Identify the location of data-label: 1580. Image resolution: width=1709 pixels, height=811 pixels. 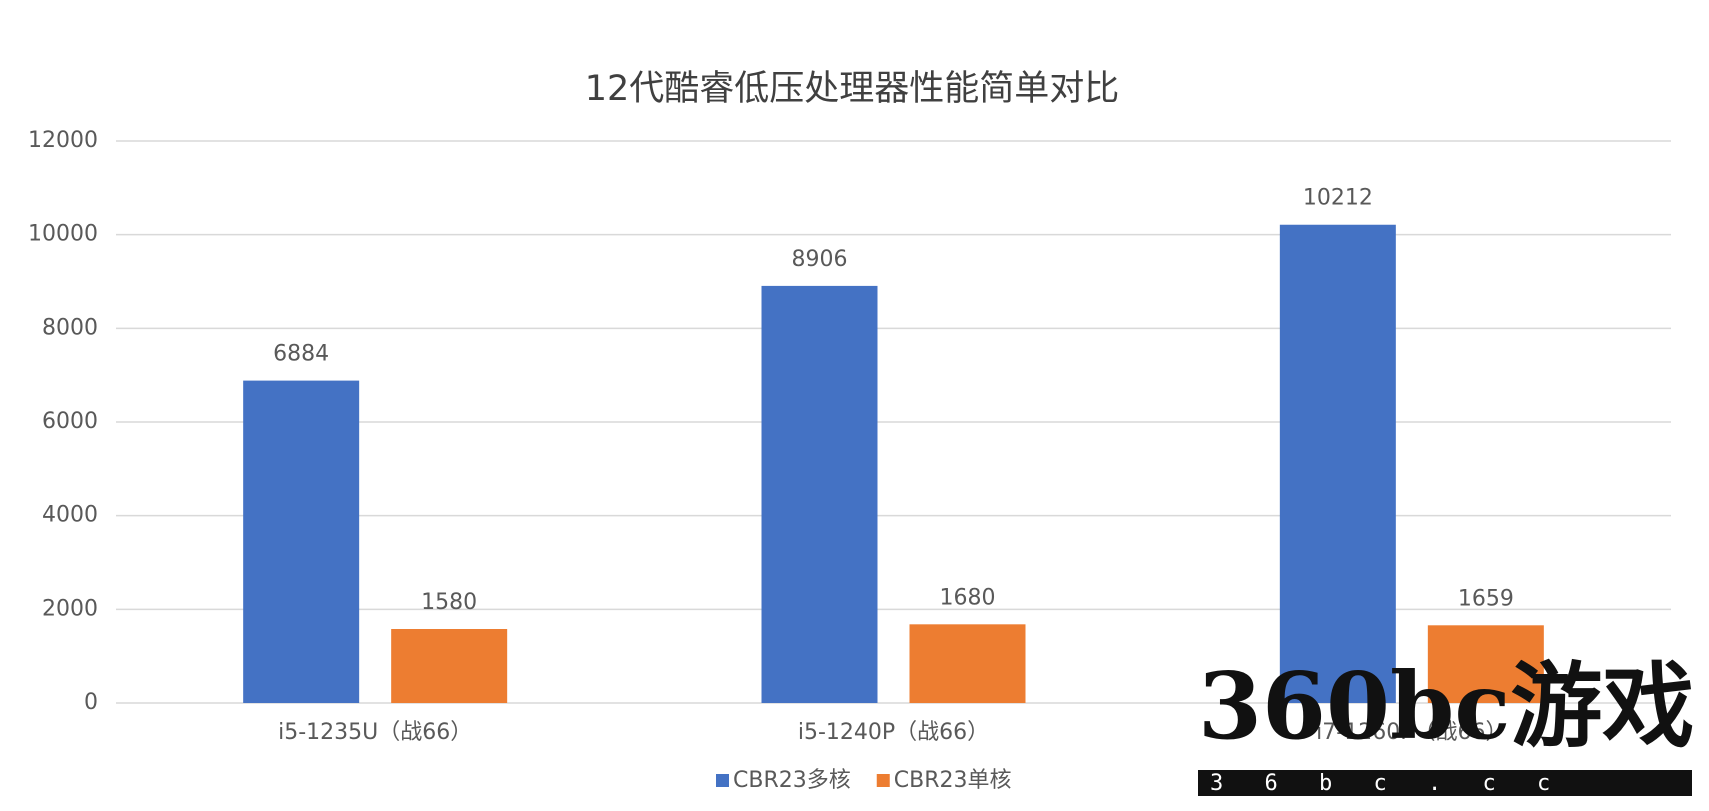
(449, 602).